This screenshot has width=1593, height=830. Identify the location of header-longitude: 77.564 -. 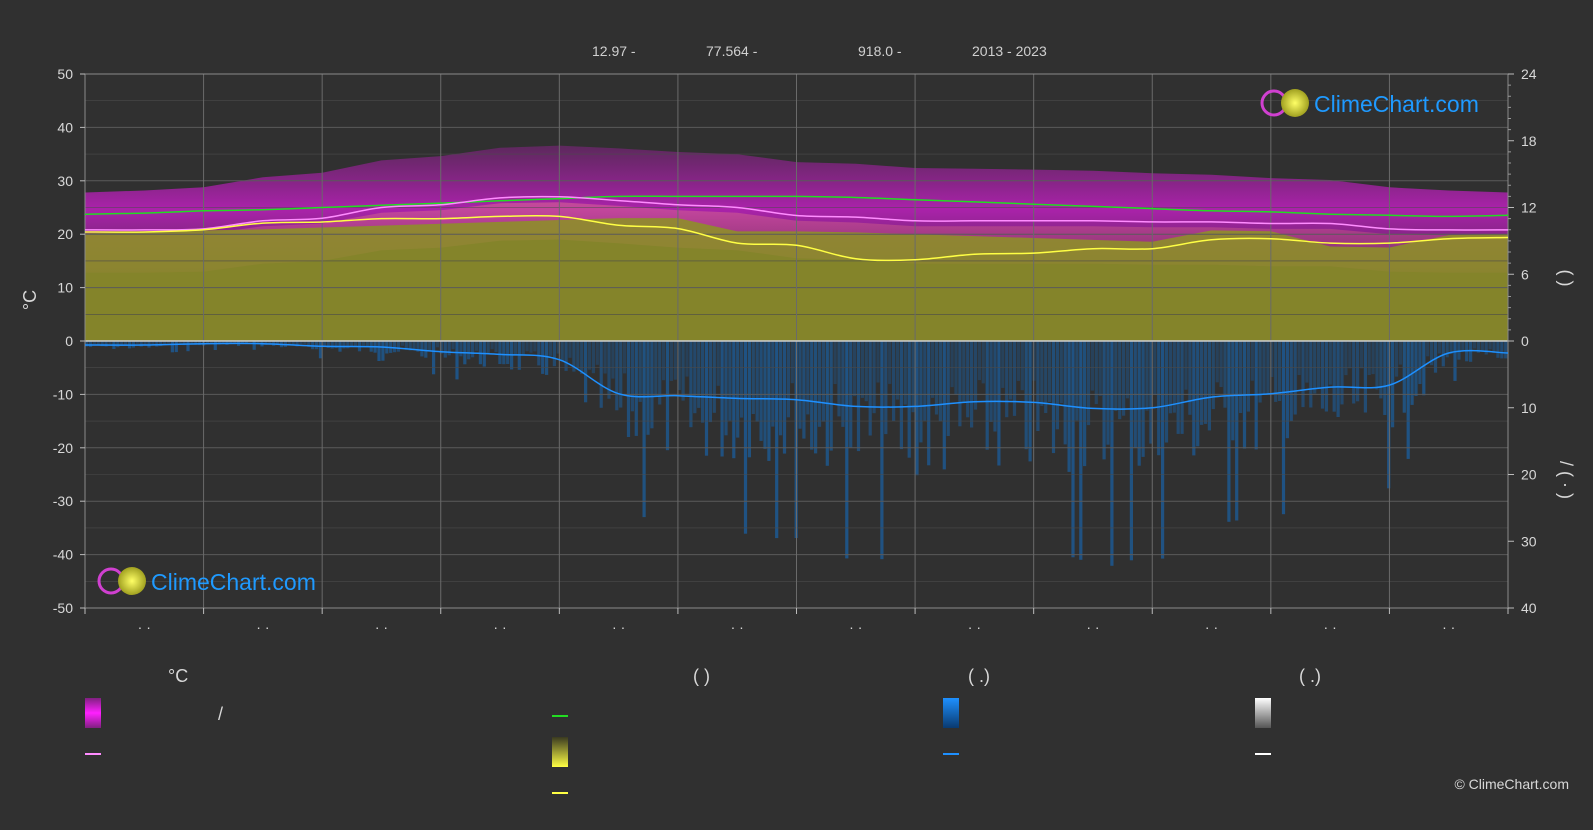
(732, 51).